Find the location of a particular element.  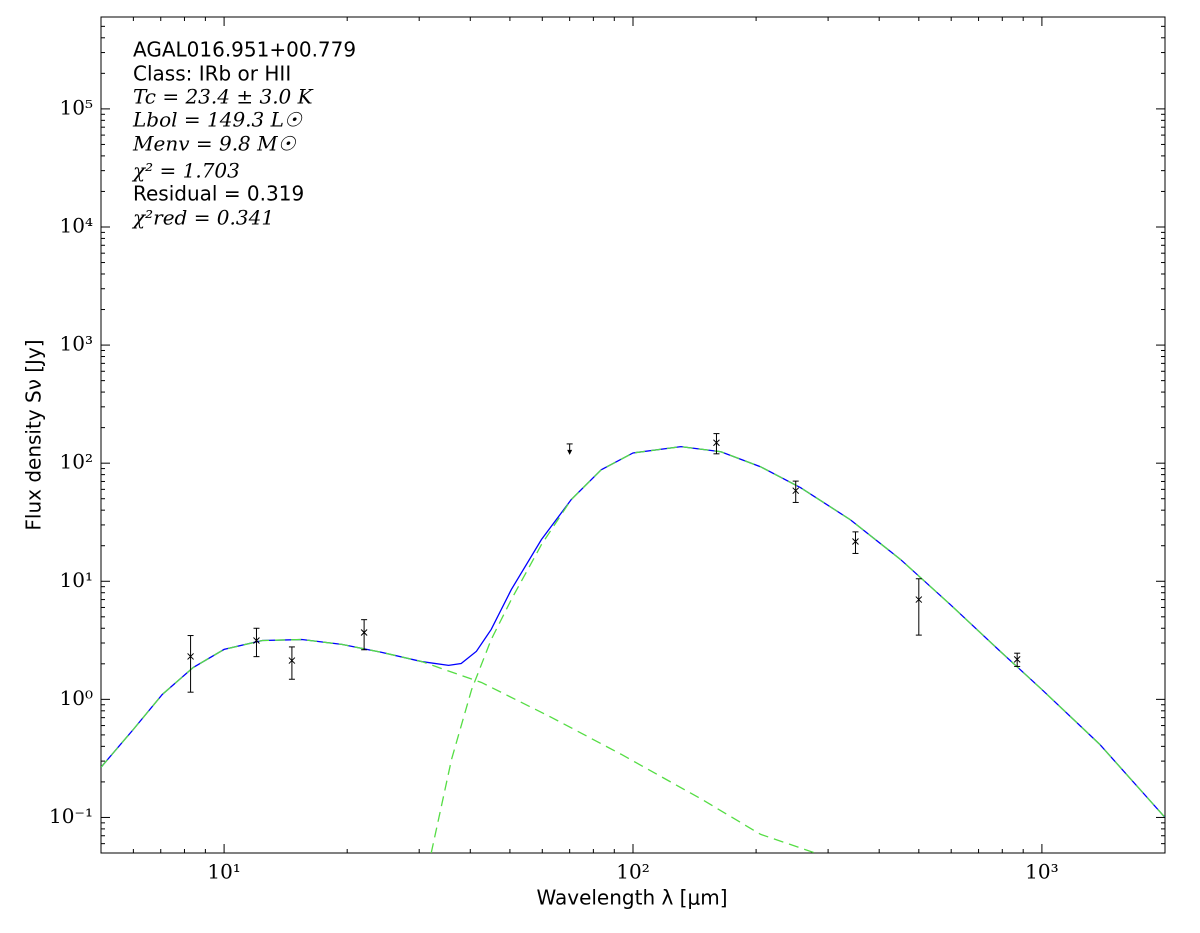

y-tick-label: 10⁴ is located at coordinates (76, 225).